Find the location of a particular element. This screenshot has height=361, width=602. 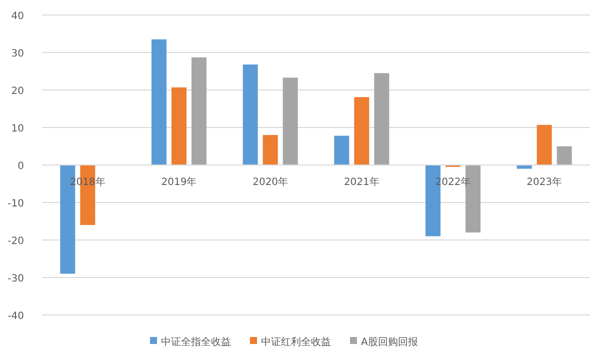

y-tick-label: 30 is located at coordinates (17, 54).